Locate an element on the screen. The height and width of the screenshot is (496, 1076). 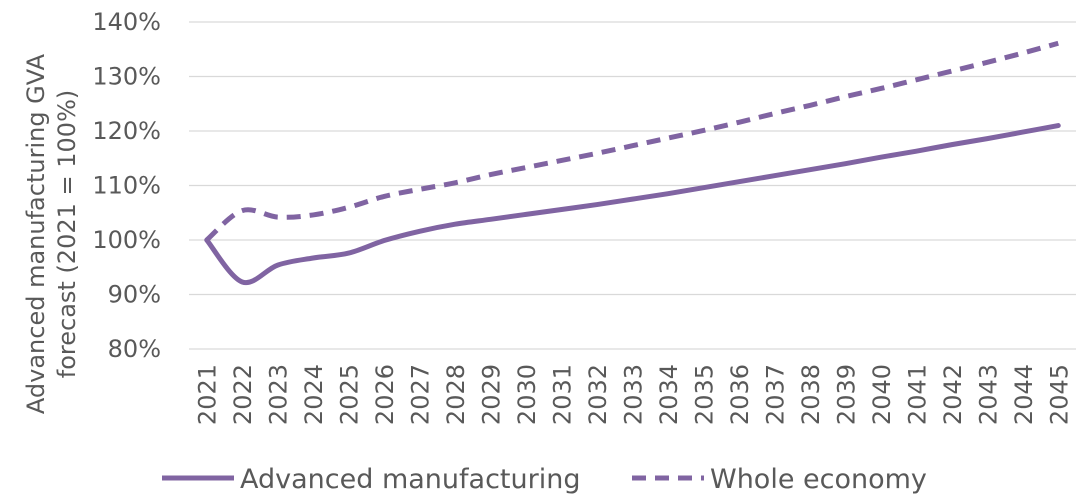
y-tick-label: 130% is located at coordinates (126, 77).